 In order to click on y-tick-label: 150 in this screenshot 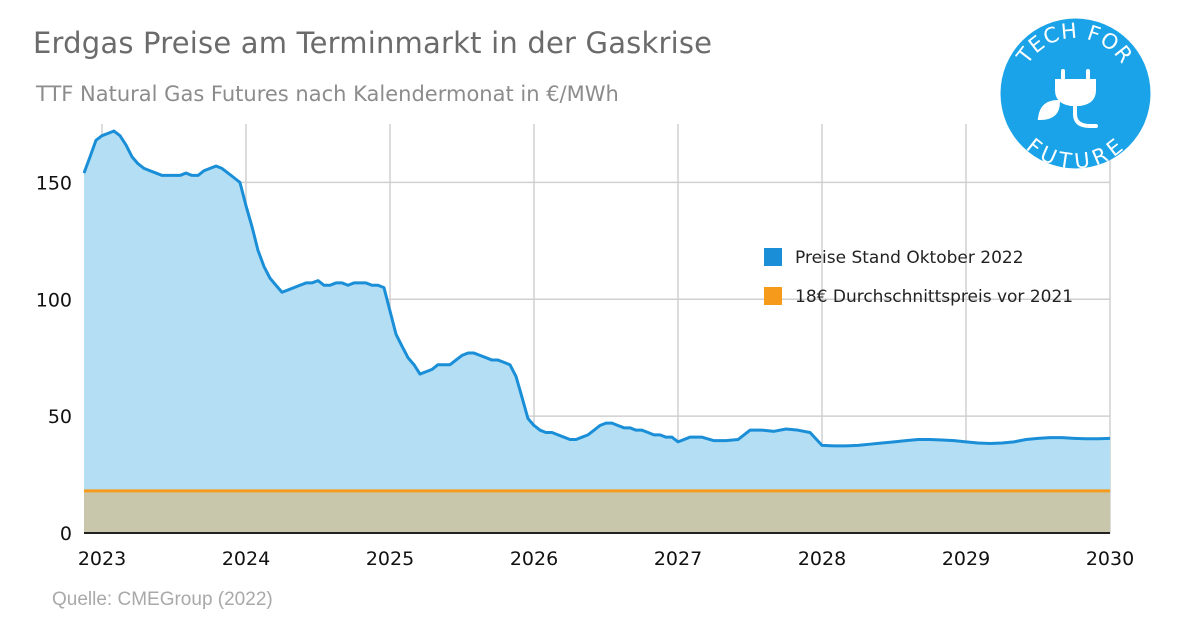, I will do `click(54, 183)`.